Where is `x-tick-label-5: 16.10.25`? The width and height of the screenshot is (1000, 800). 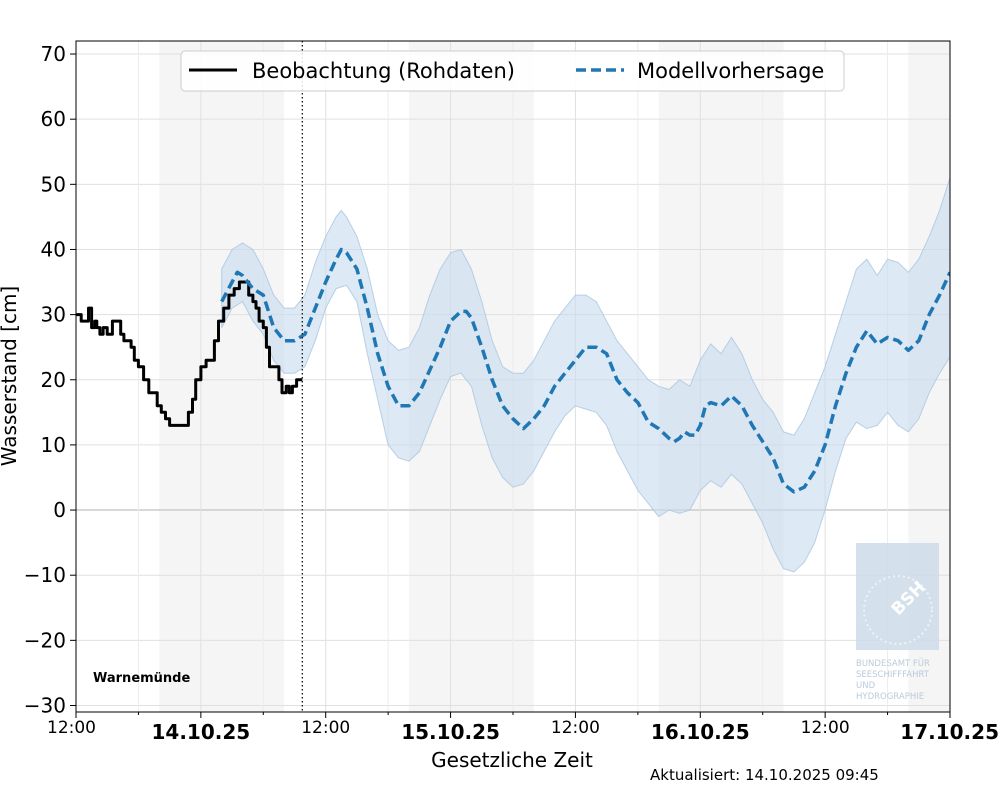
x-tick-label-5: 16.10.25 is located at coordinates (700, 732).